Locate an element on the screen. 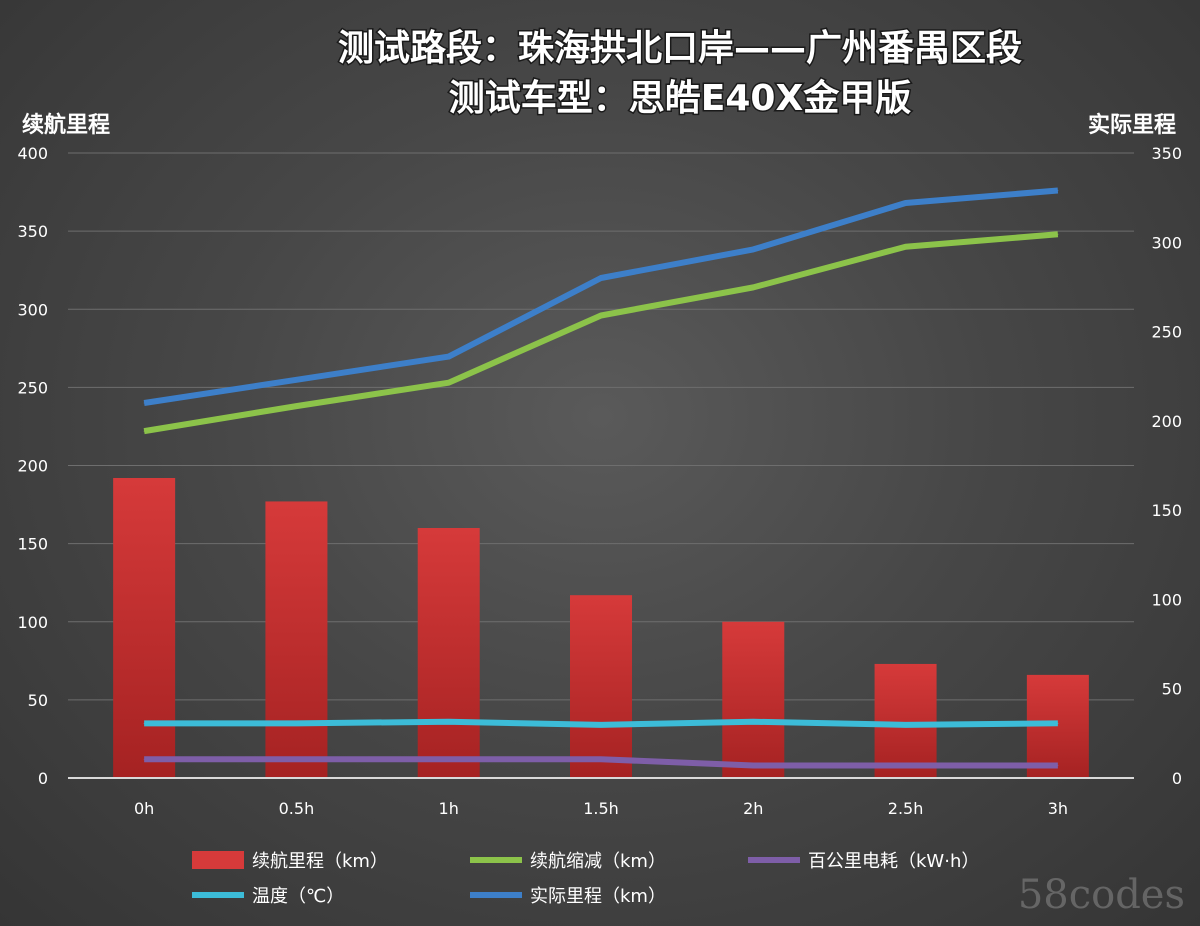  right-tick-label: 100 is located at coordinates (1166, 599).